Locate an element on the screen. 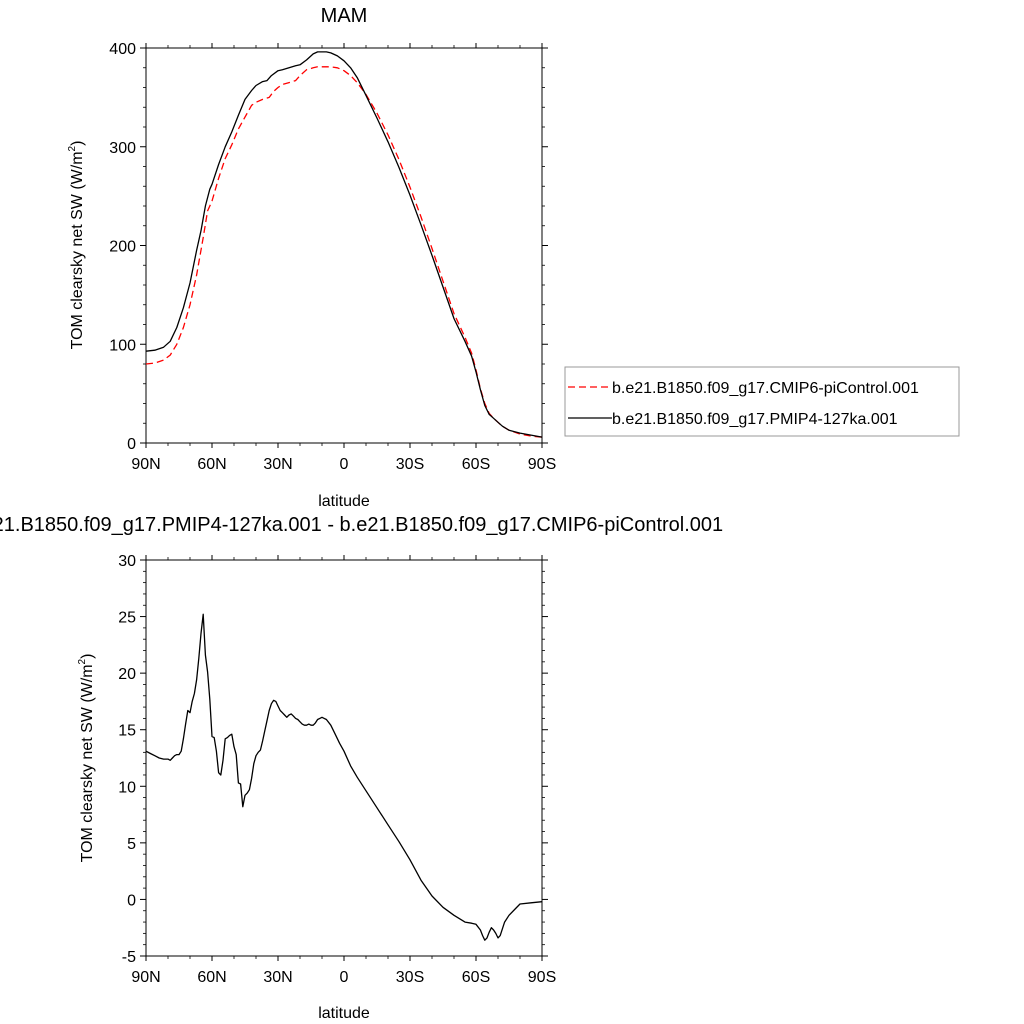 The image size is (1024, 1024). bottom-y-label-sup: 2 is located at coordinates (82, 661).